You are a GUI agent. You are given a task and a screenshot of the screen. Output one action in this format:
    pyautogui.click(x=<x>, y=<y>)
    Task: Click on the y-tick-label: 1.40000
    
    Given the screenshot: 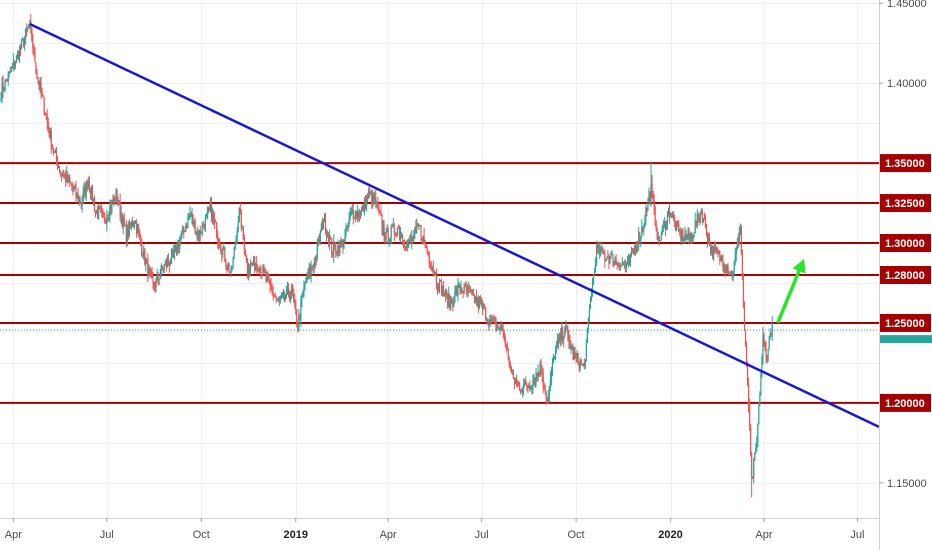 What is the action you would take?
    pyautogui.click(x=907, y=84)
    